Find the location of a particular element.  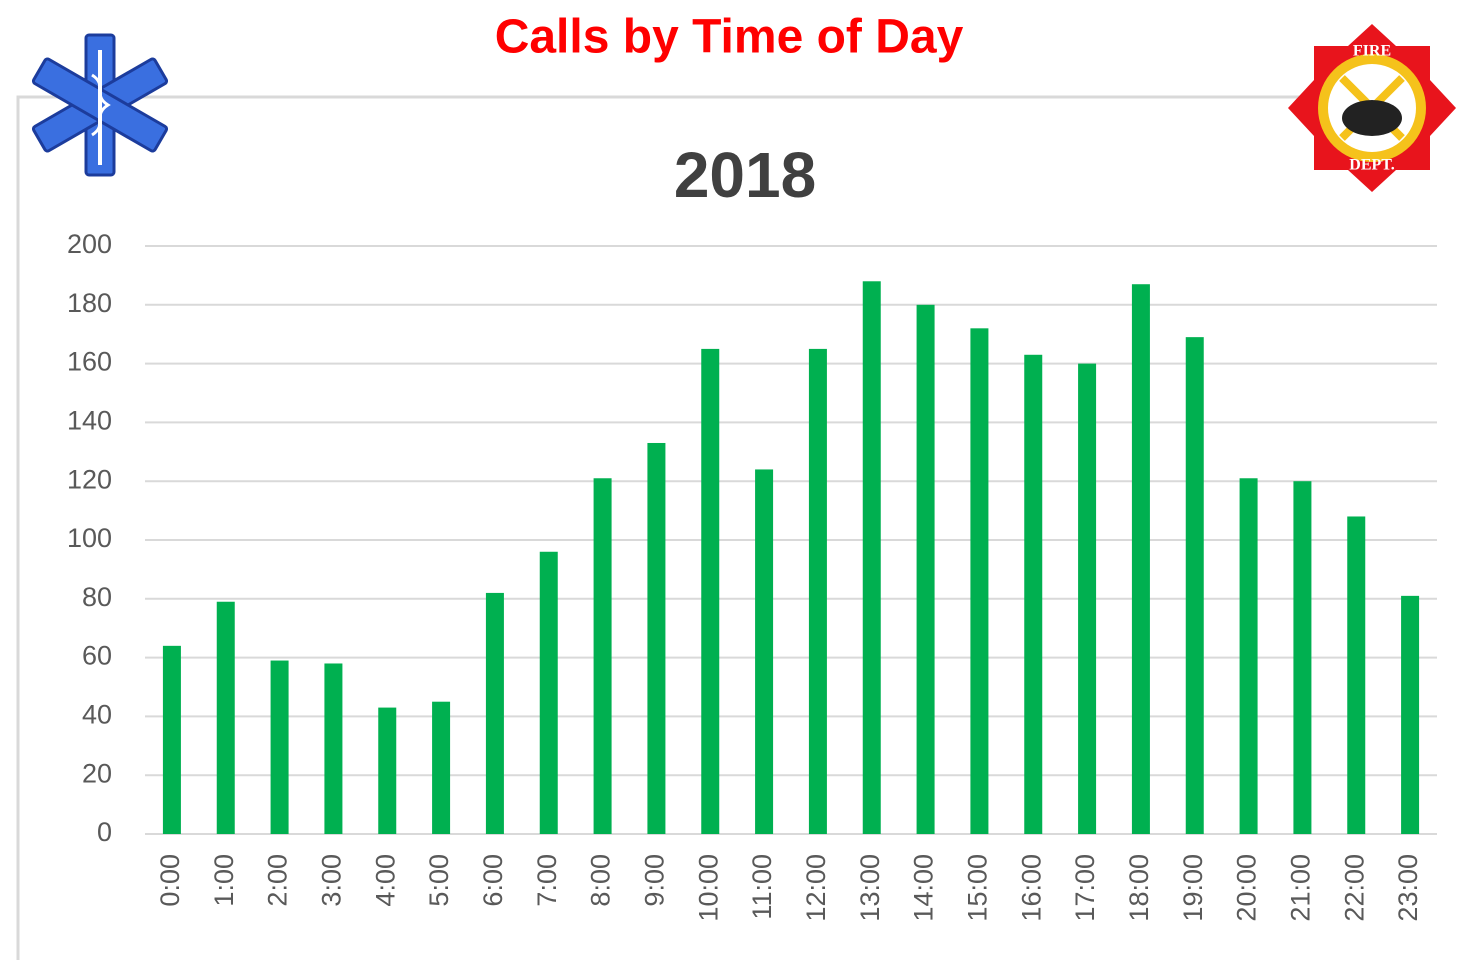

y-tick-label: 180 is located at coordinates (89, 303).